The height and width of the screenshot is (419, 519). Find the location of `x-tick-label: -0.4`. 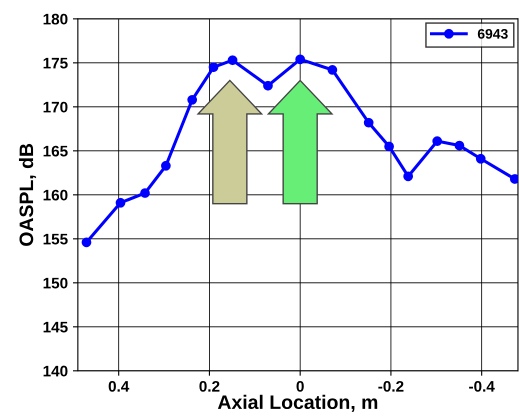

x-tick-label: -0.4 is located at coordinates (482, 386).